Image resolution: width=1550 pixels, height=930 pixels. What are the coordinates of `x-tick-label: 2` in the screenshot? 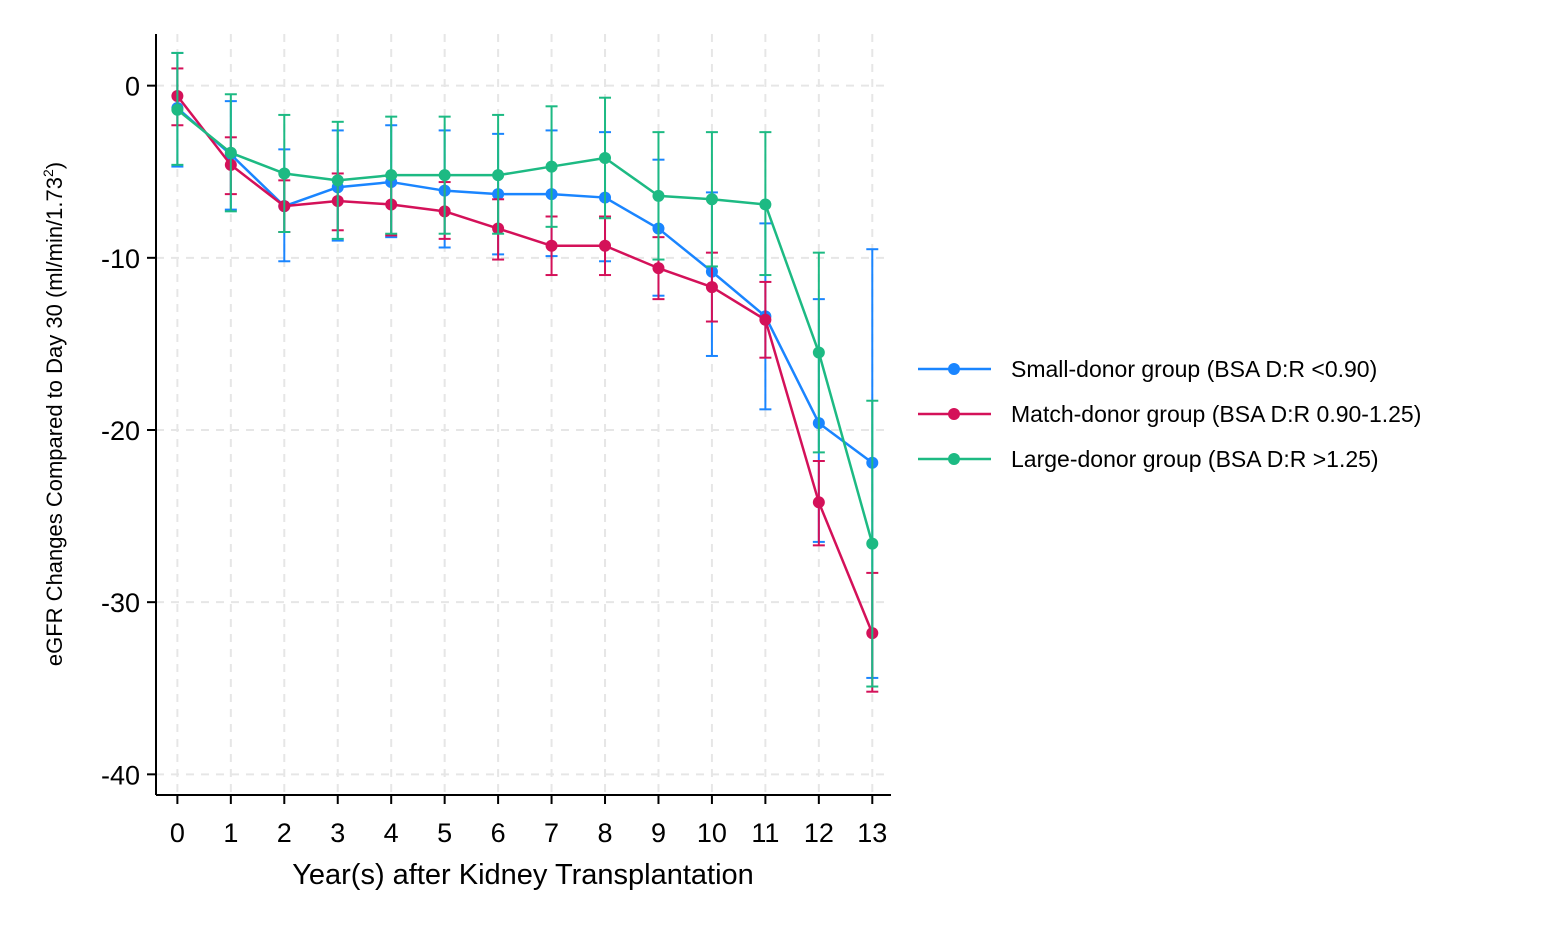 It's located at (284, 833).